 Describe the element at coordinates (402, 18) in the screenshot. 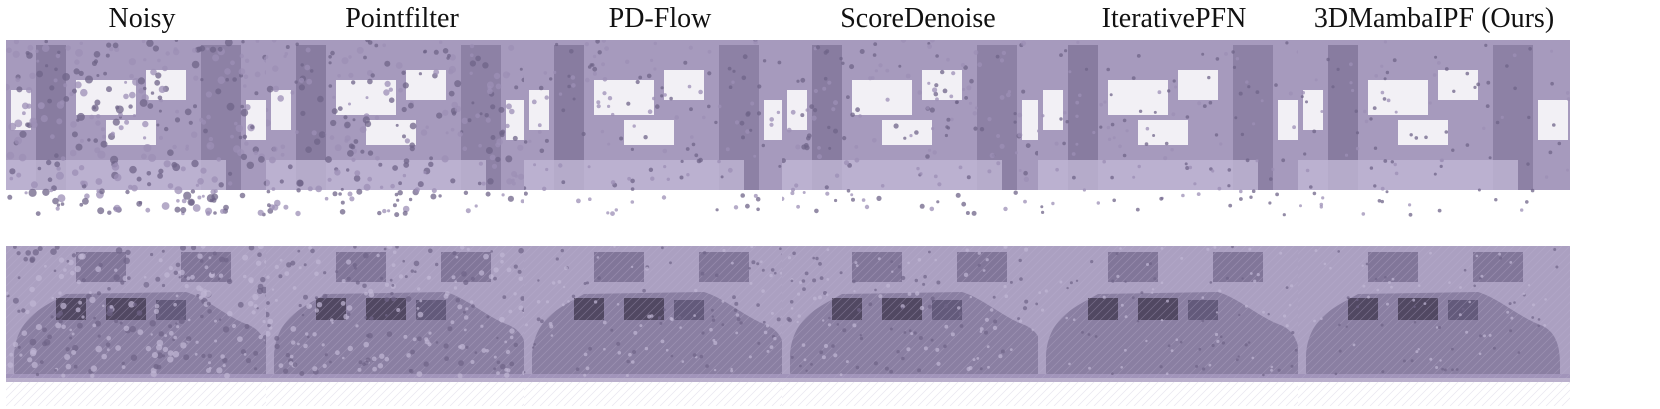

I see `column-title-pointfilter: Pointfilter` at that location.